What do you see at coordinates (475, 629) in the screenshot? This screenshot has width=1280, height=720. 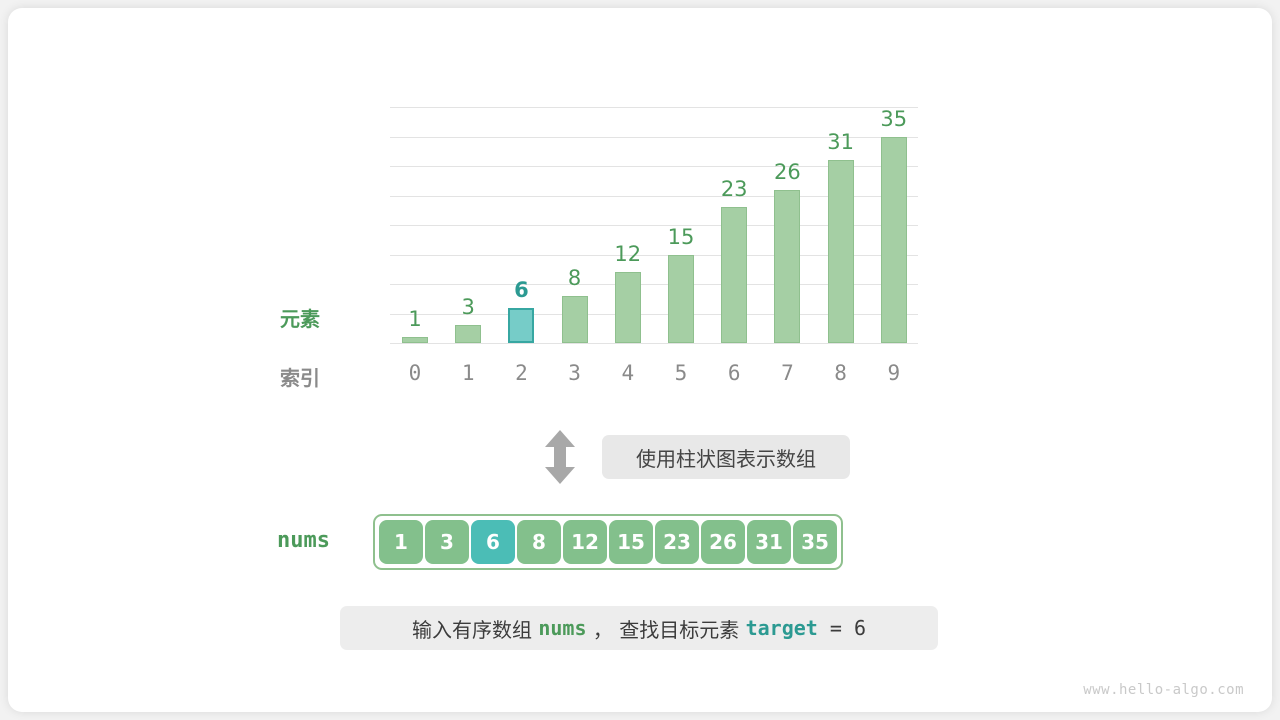 I see `caption-part1: 输入有序数组` at bounding box center [475, 629].